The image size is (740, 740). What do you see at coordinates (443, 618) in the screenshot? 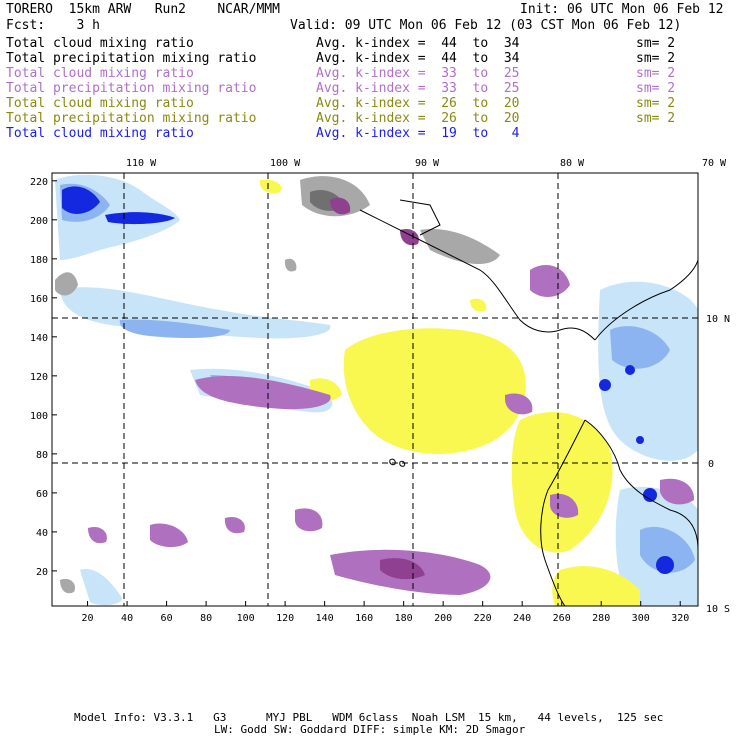
I see `x-tick-label: 200` at bounding box center [443, 618].